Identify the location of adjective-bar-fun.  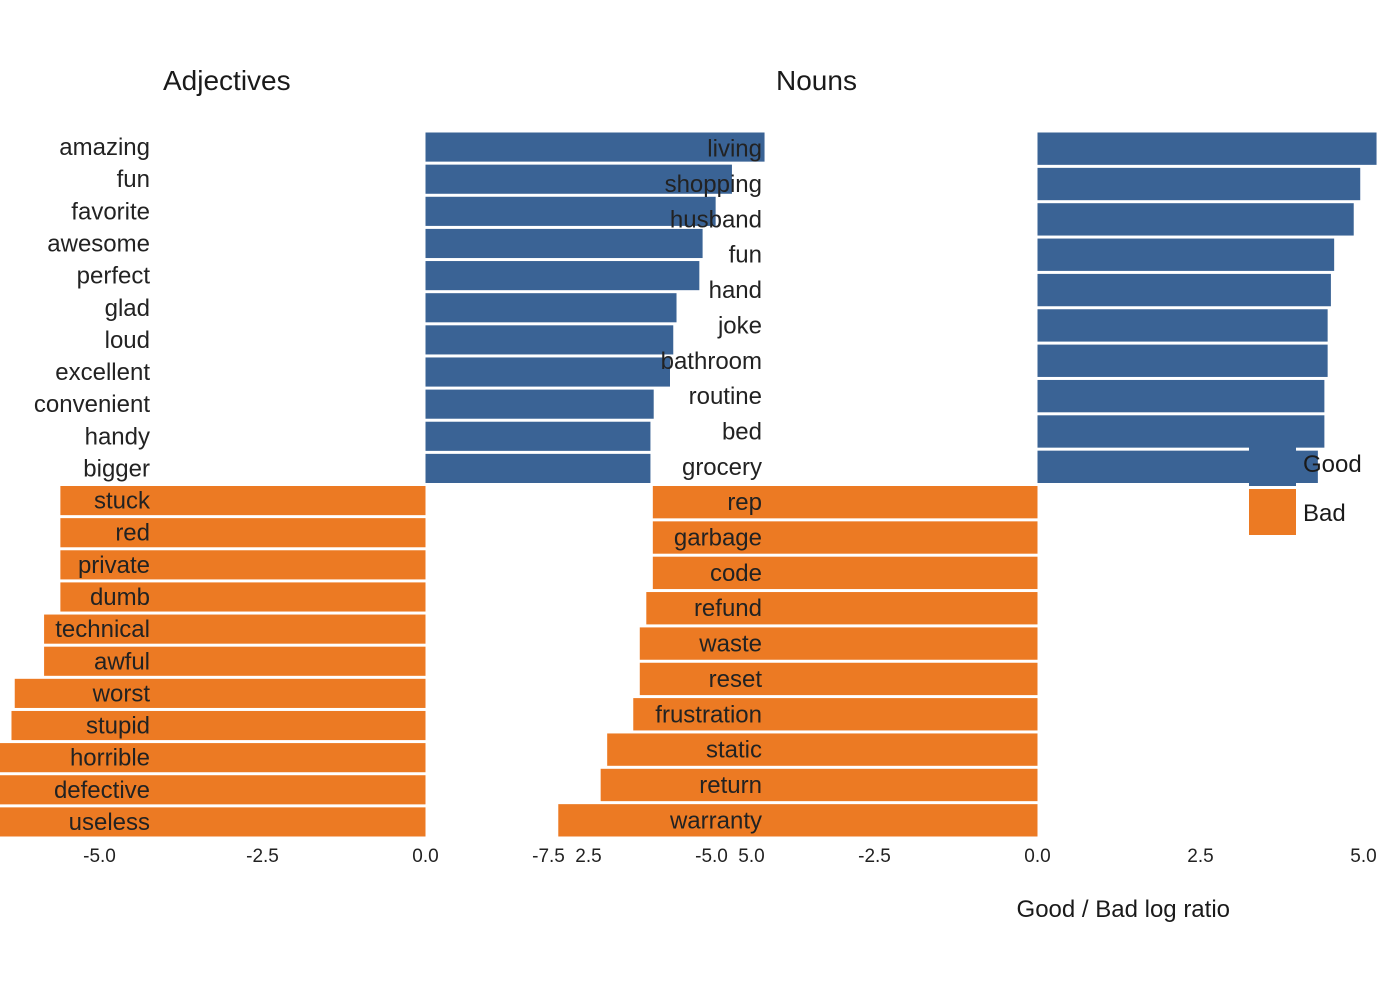
(578, 179).